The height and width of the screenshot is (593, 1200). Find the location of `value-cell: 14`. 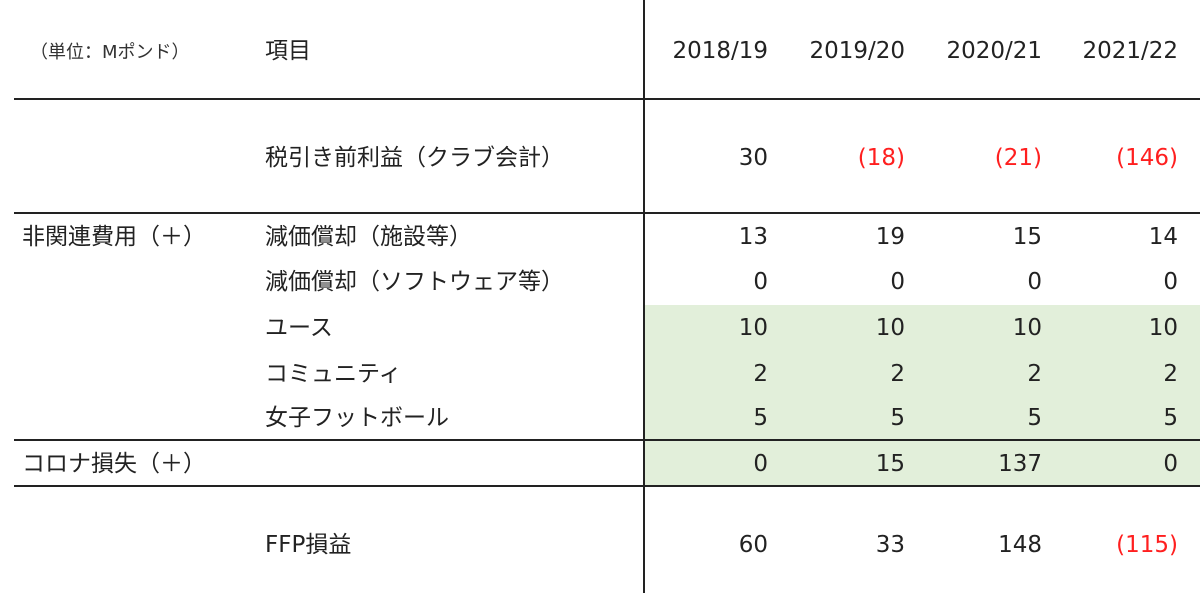

value-cell: 14 is located at coordinates (1163, 237).